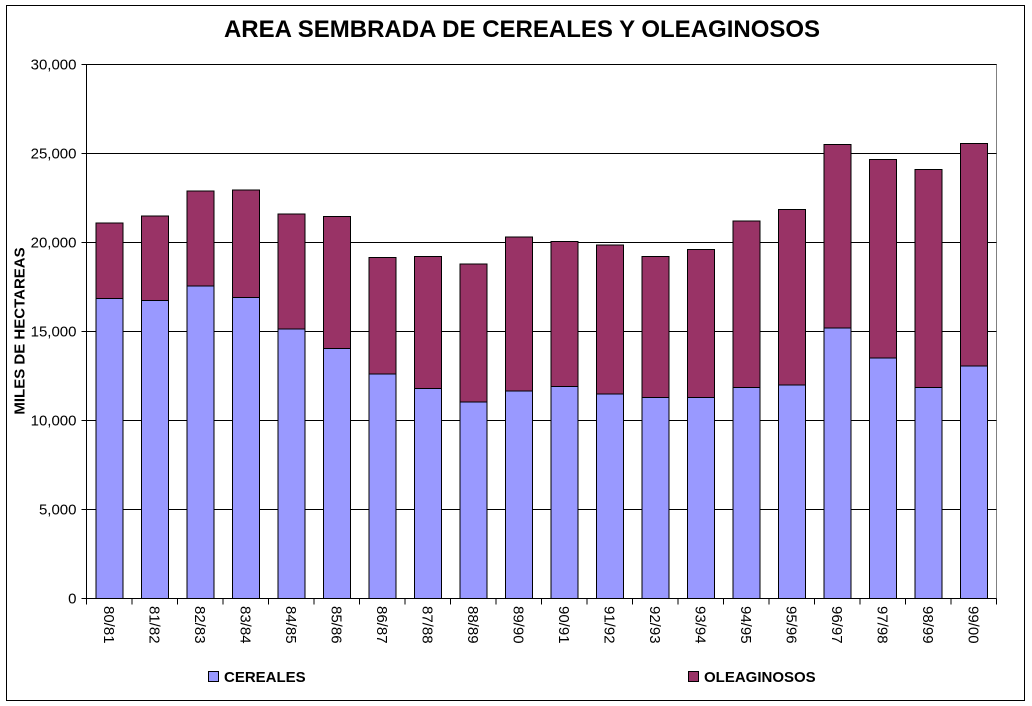 The width and height of the screenshot is (1032, 706). Describe the element at coordinates (427, 625) in the screenshot. I see `x-tick-label: 87/88` at that location.